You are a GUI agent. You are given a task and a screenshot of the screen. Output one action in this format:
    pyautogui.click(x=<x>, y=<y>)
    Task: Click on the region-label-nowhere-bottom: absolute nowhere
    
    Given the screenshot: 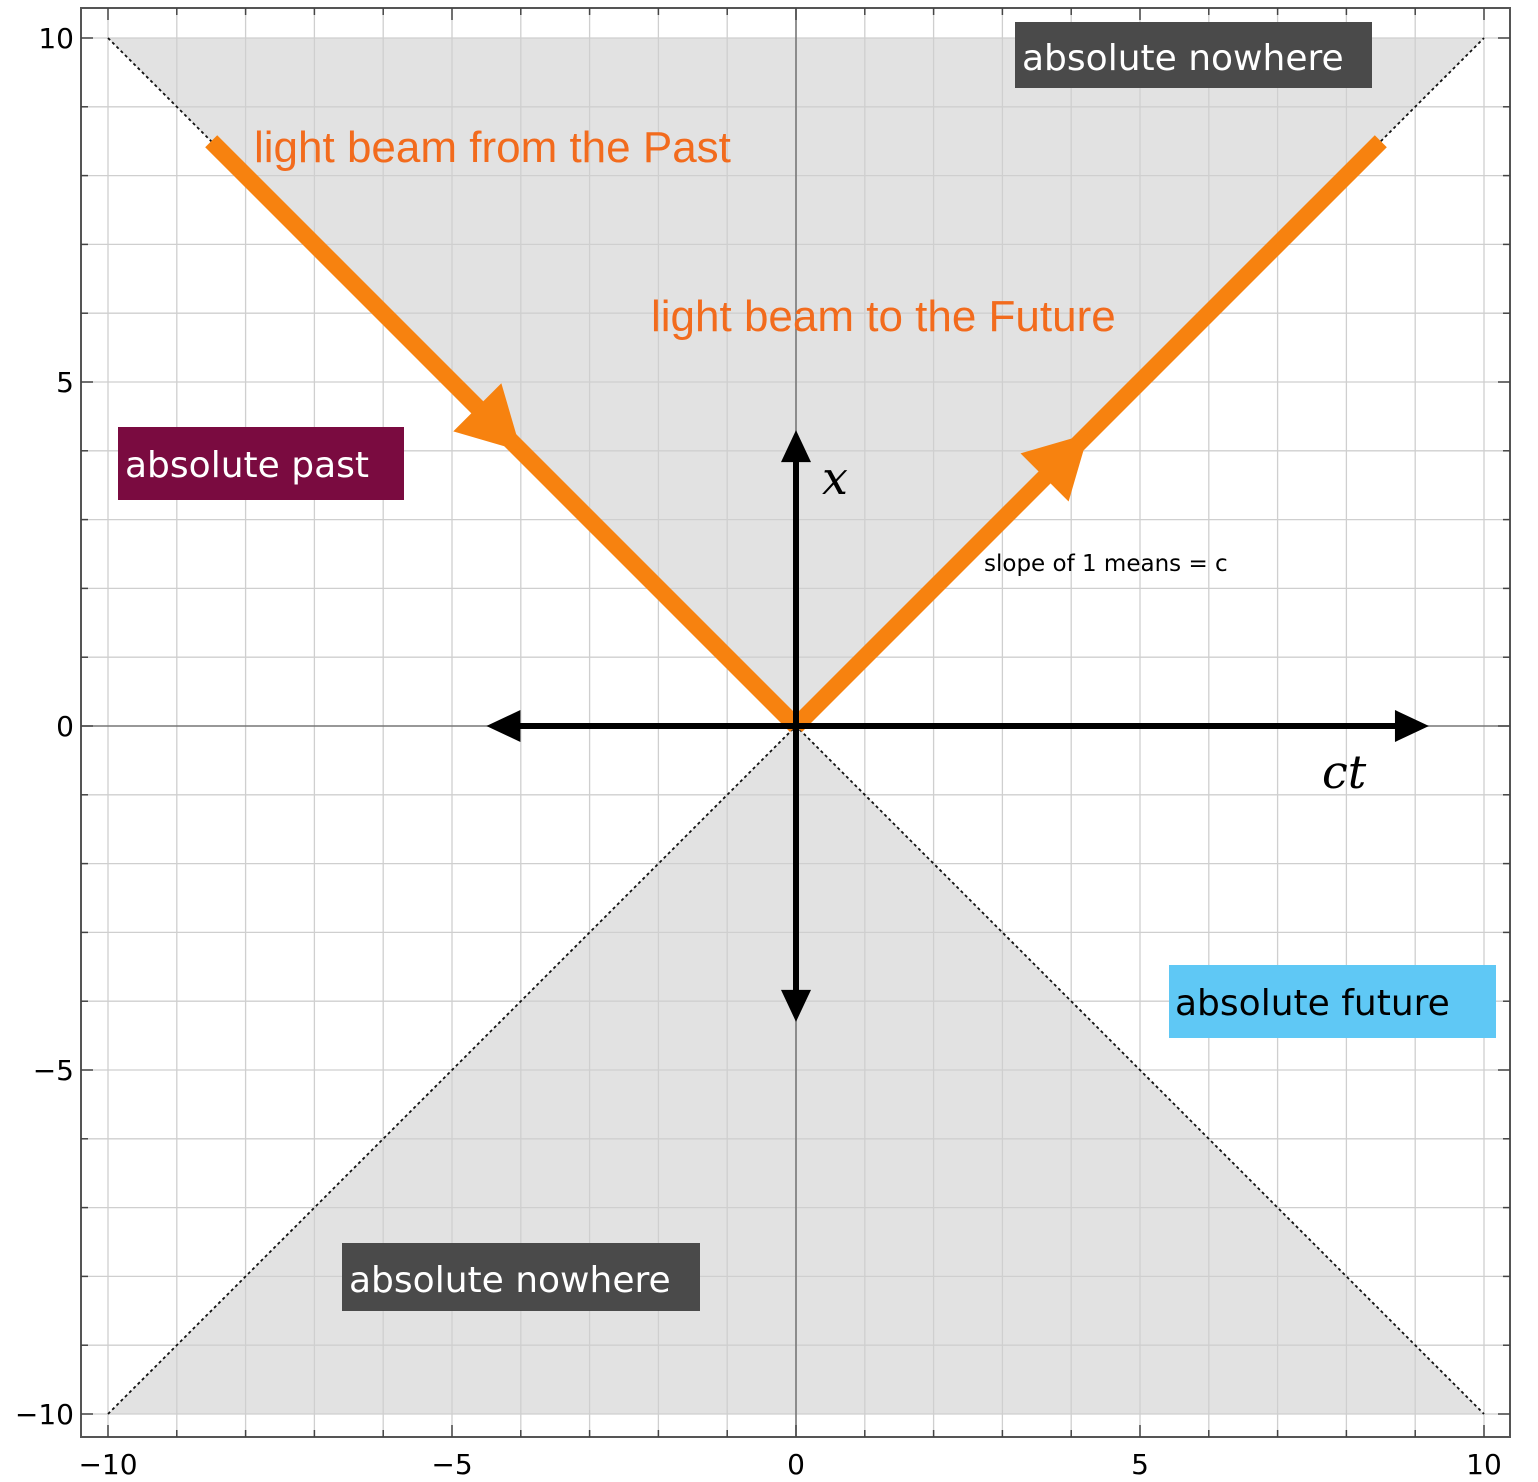 What is the action you would take?
    pyautogui.click(x=521, y=1277)
    